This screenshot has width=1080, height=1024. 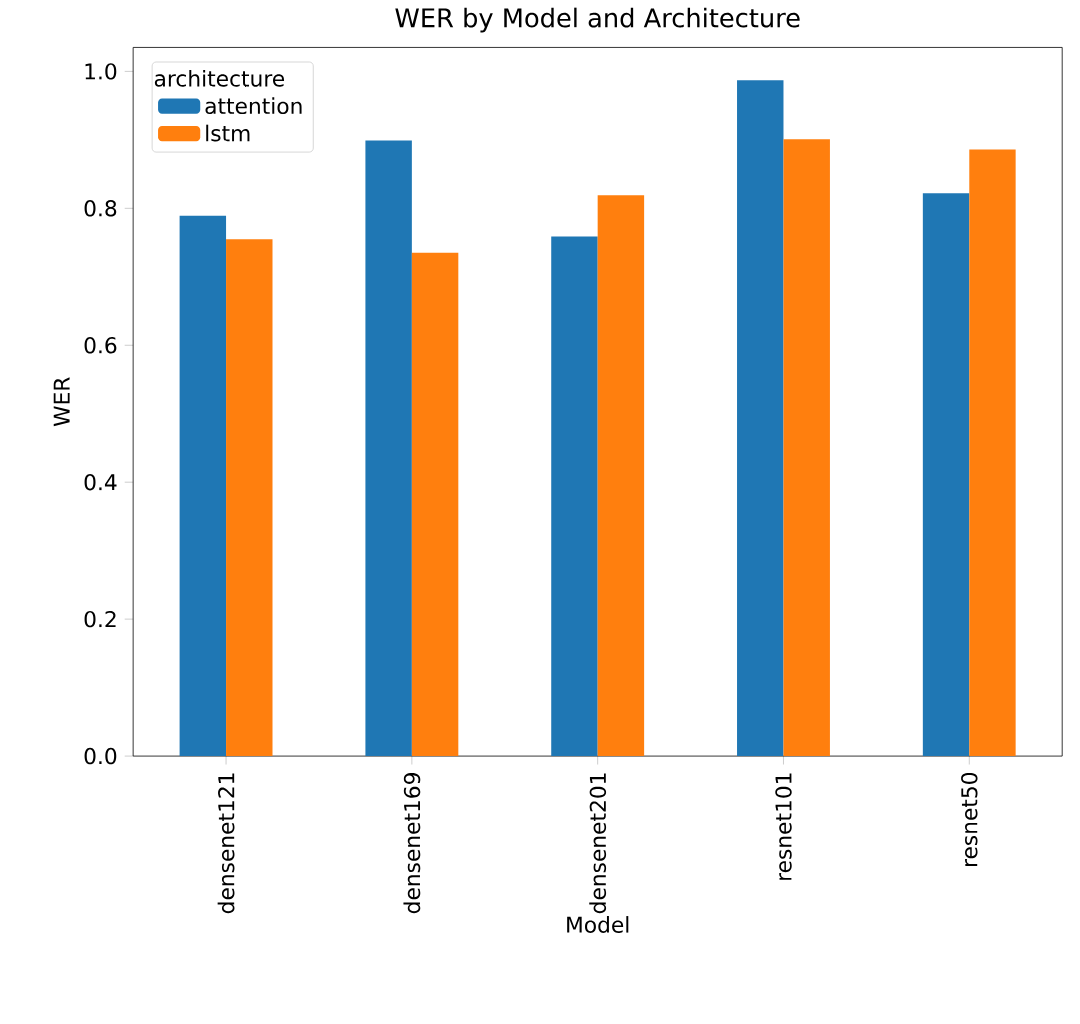 I want to click on chart-title: WER by Model and Architecture, so click(x=597, y=20).